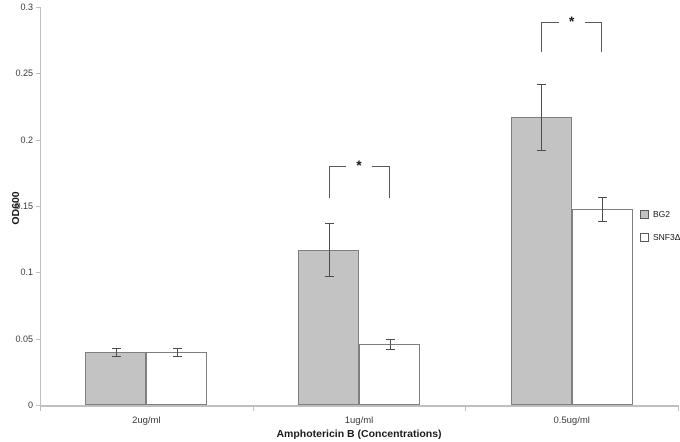 This screenshot has width=680, height=442. Describe the element at coordinates (177, 378) in the screenshot. I see `bar-SNF3Δ-2ug/ml` at that location.